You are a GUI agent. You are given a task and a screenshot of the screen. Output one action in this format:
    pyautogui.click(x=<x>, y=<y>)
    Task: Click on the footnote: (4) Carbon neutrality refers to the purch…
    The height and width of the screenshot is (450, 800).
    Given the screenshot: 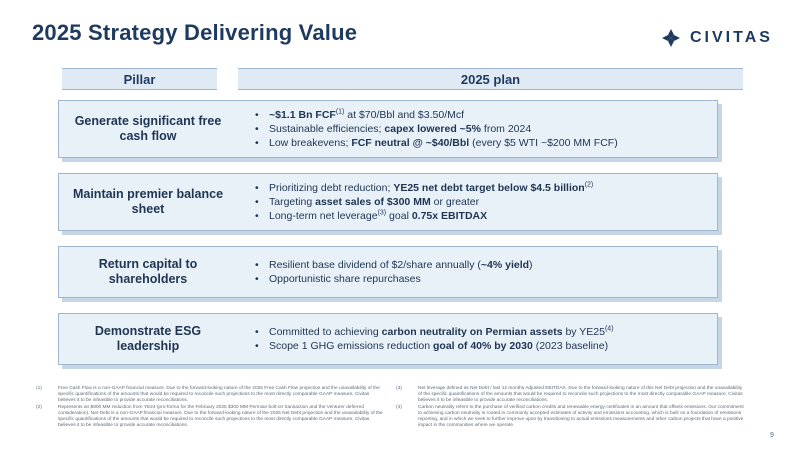 What is the action you would take?
    pyautogui.click(x=571, y=417)
    